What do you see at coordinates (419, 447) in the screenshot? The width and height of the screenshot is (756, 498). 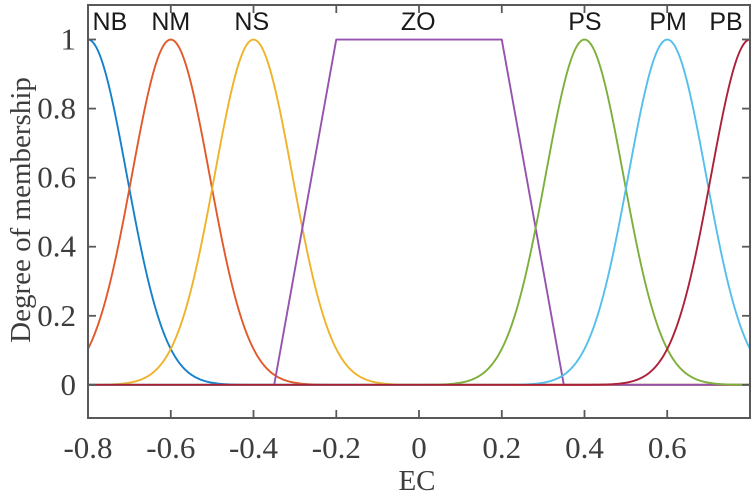 I see `x-tick-label: 0` at bounding box center [419, 447].